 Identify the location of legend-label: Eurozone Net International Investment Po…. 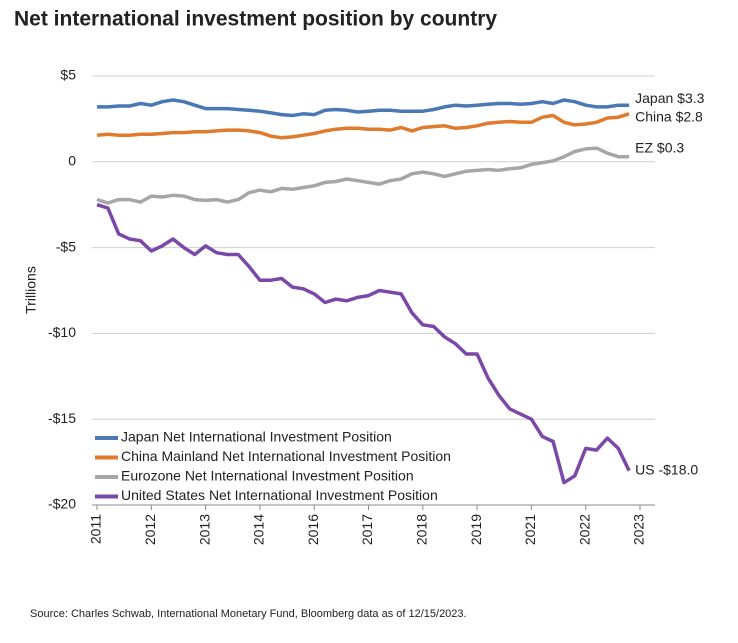
(267, 476).